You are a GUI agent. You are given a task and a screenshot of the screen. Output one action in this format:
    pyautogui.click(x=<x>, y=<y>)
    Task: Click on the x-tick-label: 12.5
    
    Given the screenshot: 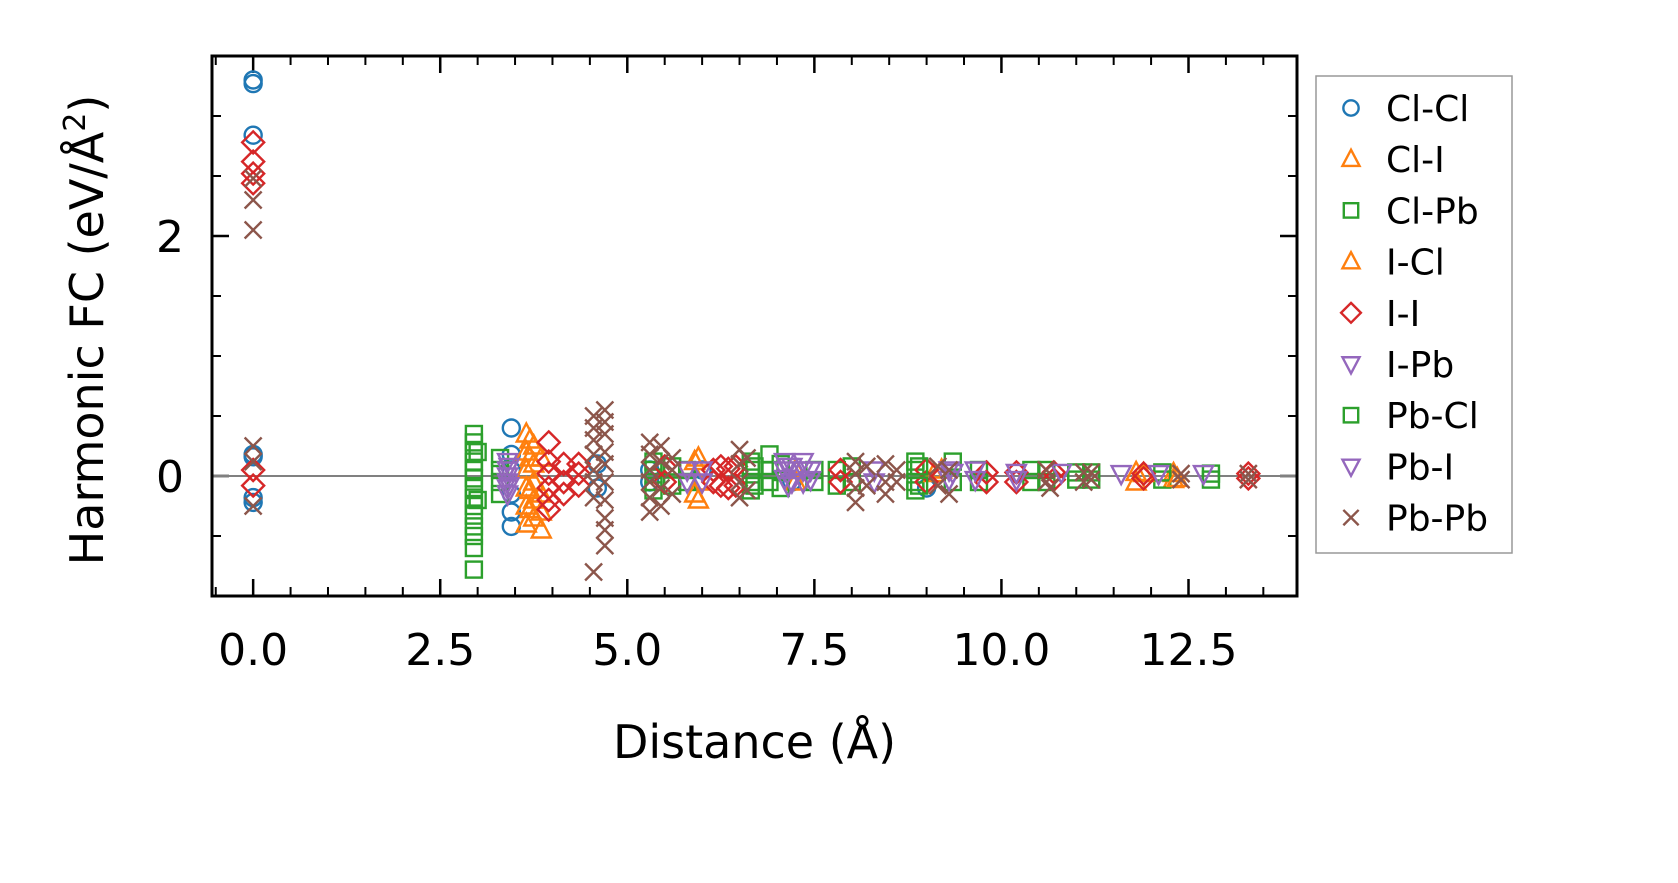 What is the action you would take?
    pyautogui.click(x=1189, y=650)
    